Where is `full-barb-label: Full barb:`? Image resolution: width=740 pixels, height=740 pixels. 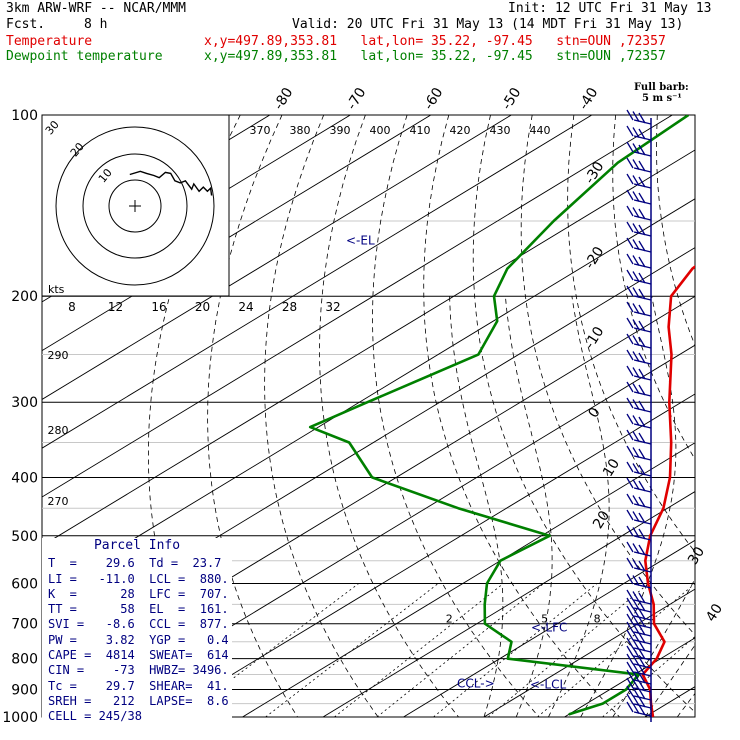
full-barb-label: Full barb: is located at coordinates (661, 87).